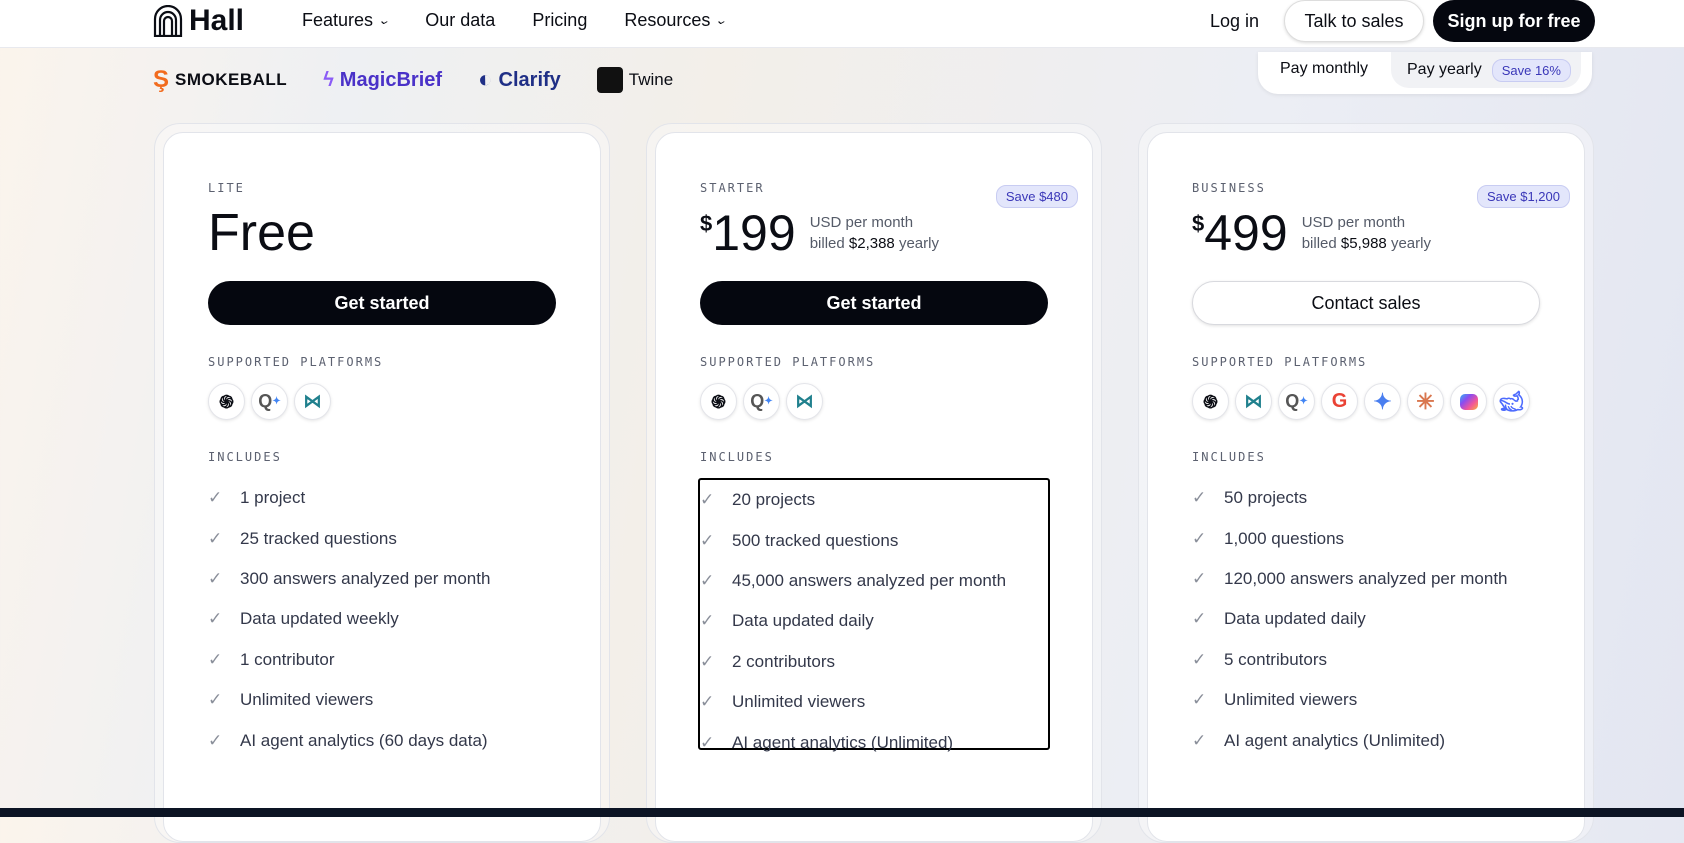 Image resolution: width=1684 pixels, height=843 pixels. What do you see at coordinates (853, 580) in the screenshot?
I see `feature-item: ✓ 45,000 answers analyzed per month` at bounding box center [853, 580].